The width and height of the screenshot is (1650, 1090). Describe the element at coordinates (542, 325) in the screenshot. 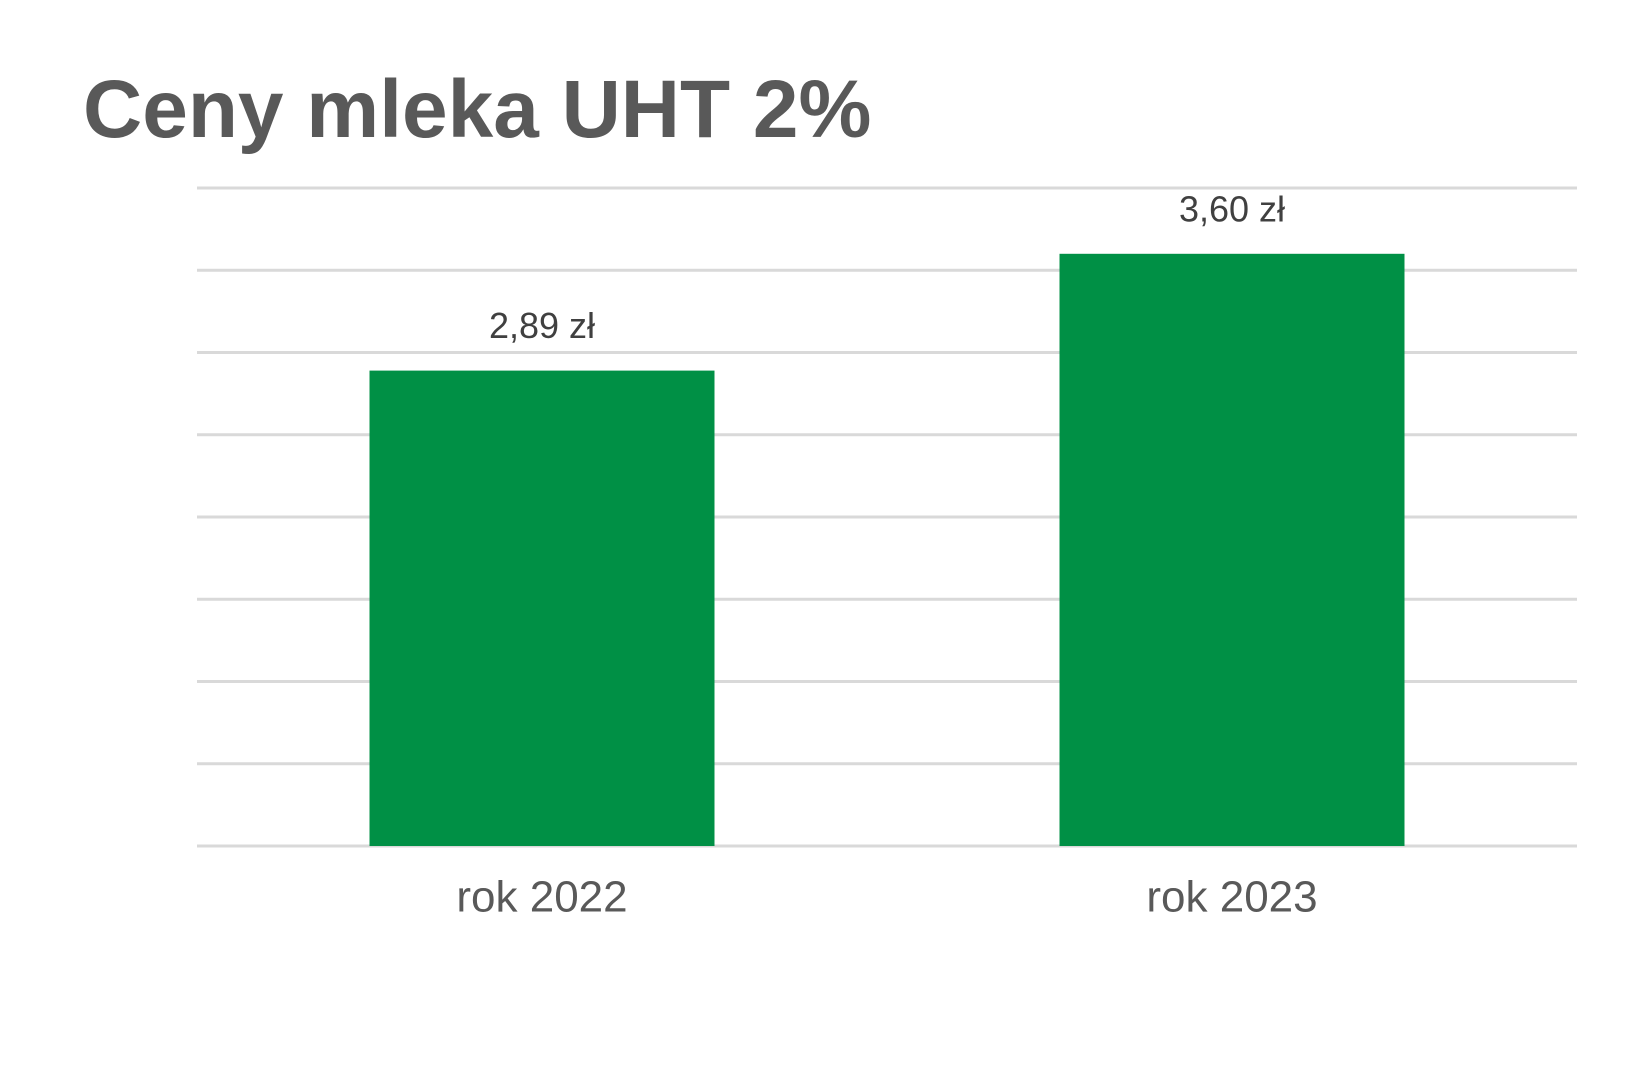

I see `value-label: 2,89 zł` at that location.